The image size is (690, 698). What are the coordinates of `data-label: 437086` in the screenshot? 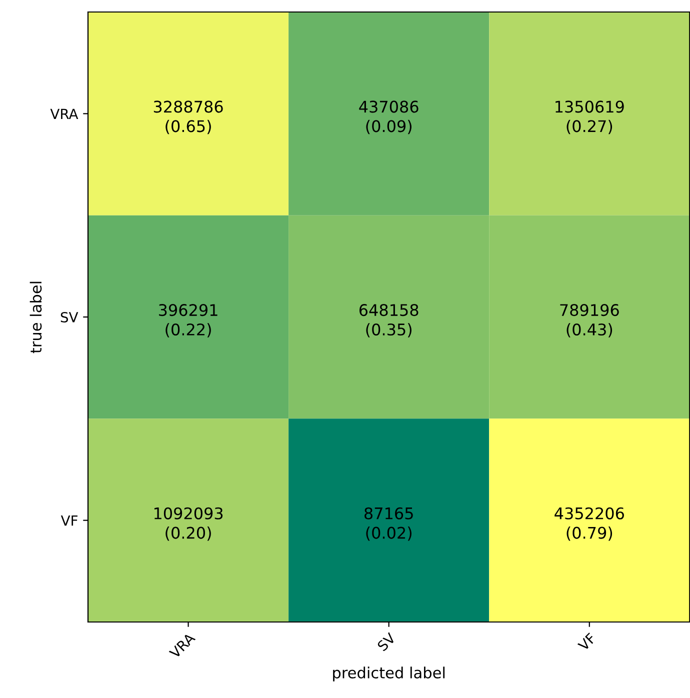 It's located at (388, 106).